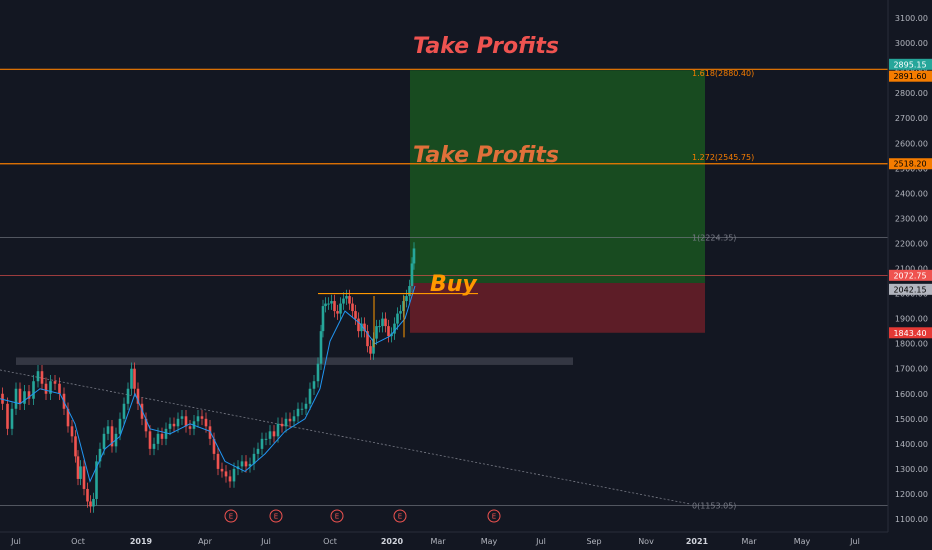 The width and height of the screenshot is (932, 550). Describe the element at coordinates (911, 43) in the screenshot. I see `y-tick-19: 3000.00` at that location.